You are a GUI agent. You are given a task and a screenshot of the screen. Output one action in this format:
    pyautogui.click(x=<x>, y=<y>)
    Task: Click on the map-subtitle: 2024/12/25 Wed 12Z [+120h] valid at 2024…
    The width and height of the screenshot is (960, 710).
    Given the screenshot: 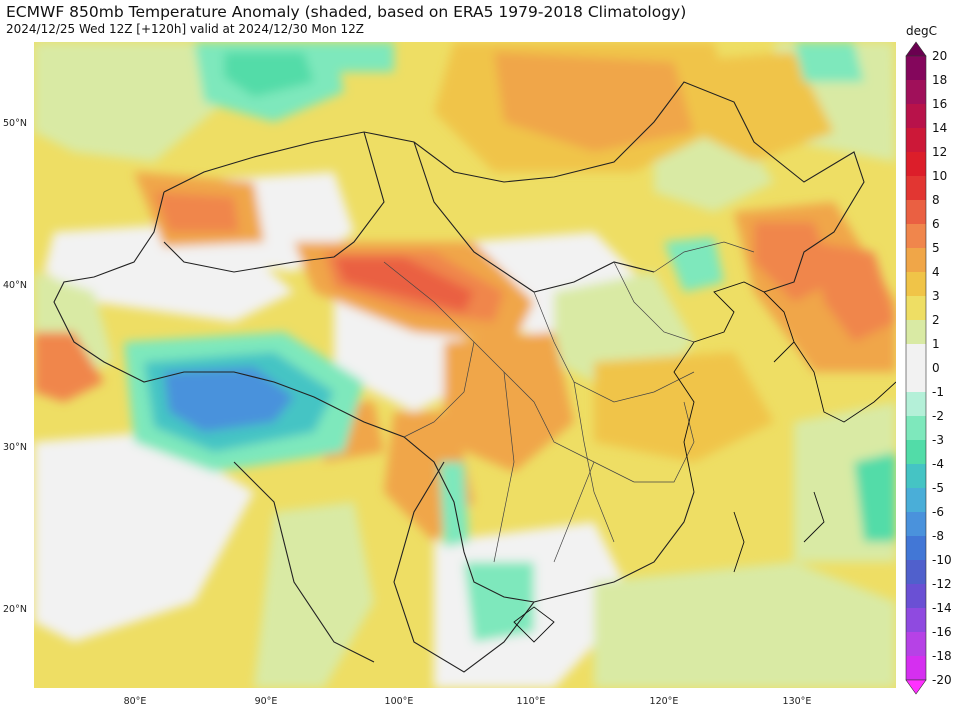 What is the action you would take?
    pyautogui.click(x=185, y=29)
    